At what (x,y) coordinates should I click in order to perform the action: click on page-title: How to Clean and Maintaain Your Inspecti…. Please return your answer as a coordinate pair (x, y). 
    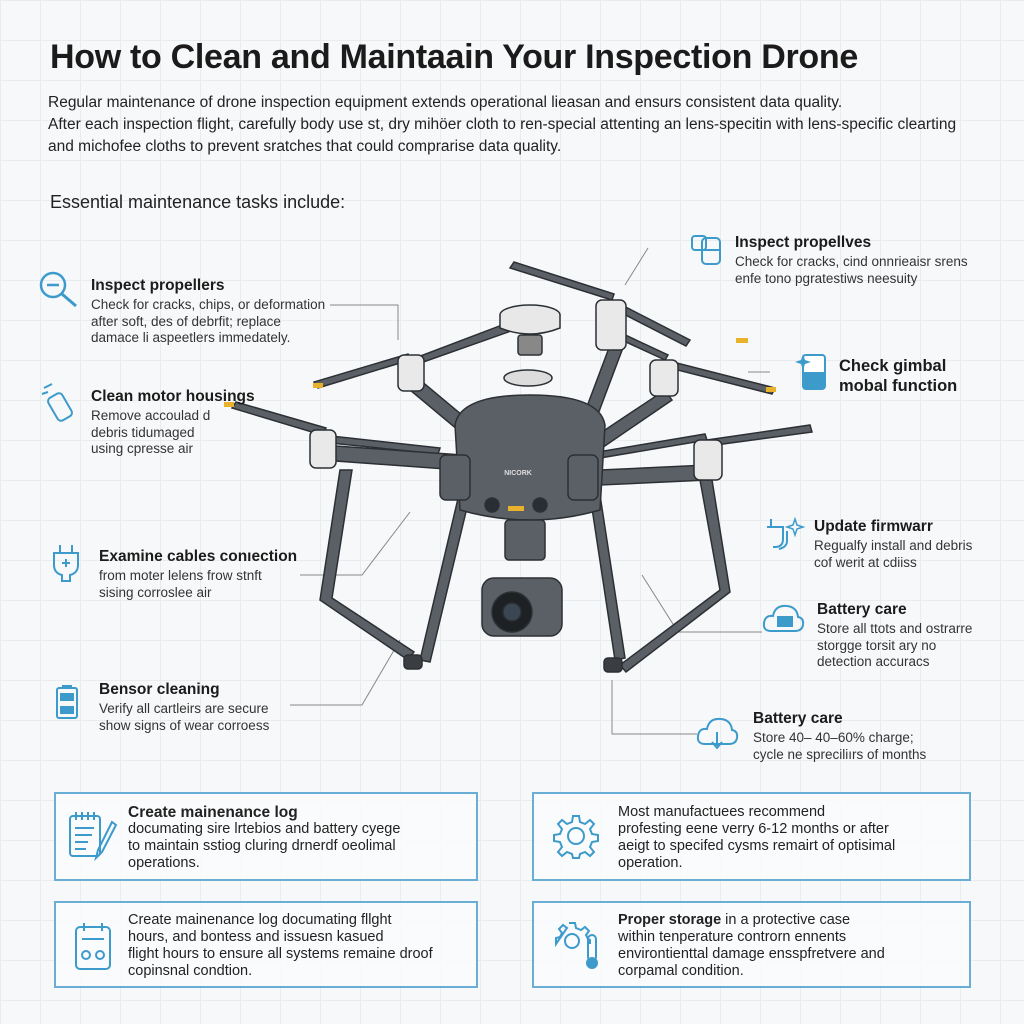
    Looking at the image, I should click on (454, 57).